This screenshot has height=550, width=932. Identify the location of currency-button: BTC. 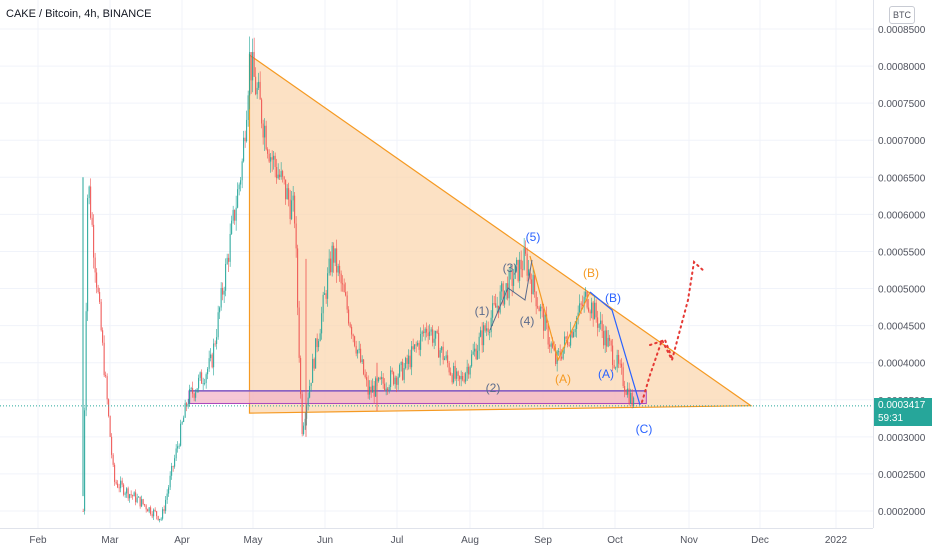
(902, 15).